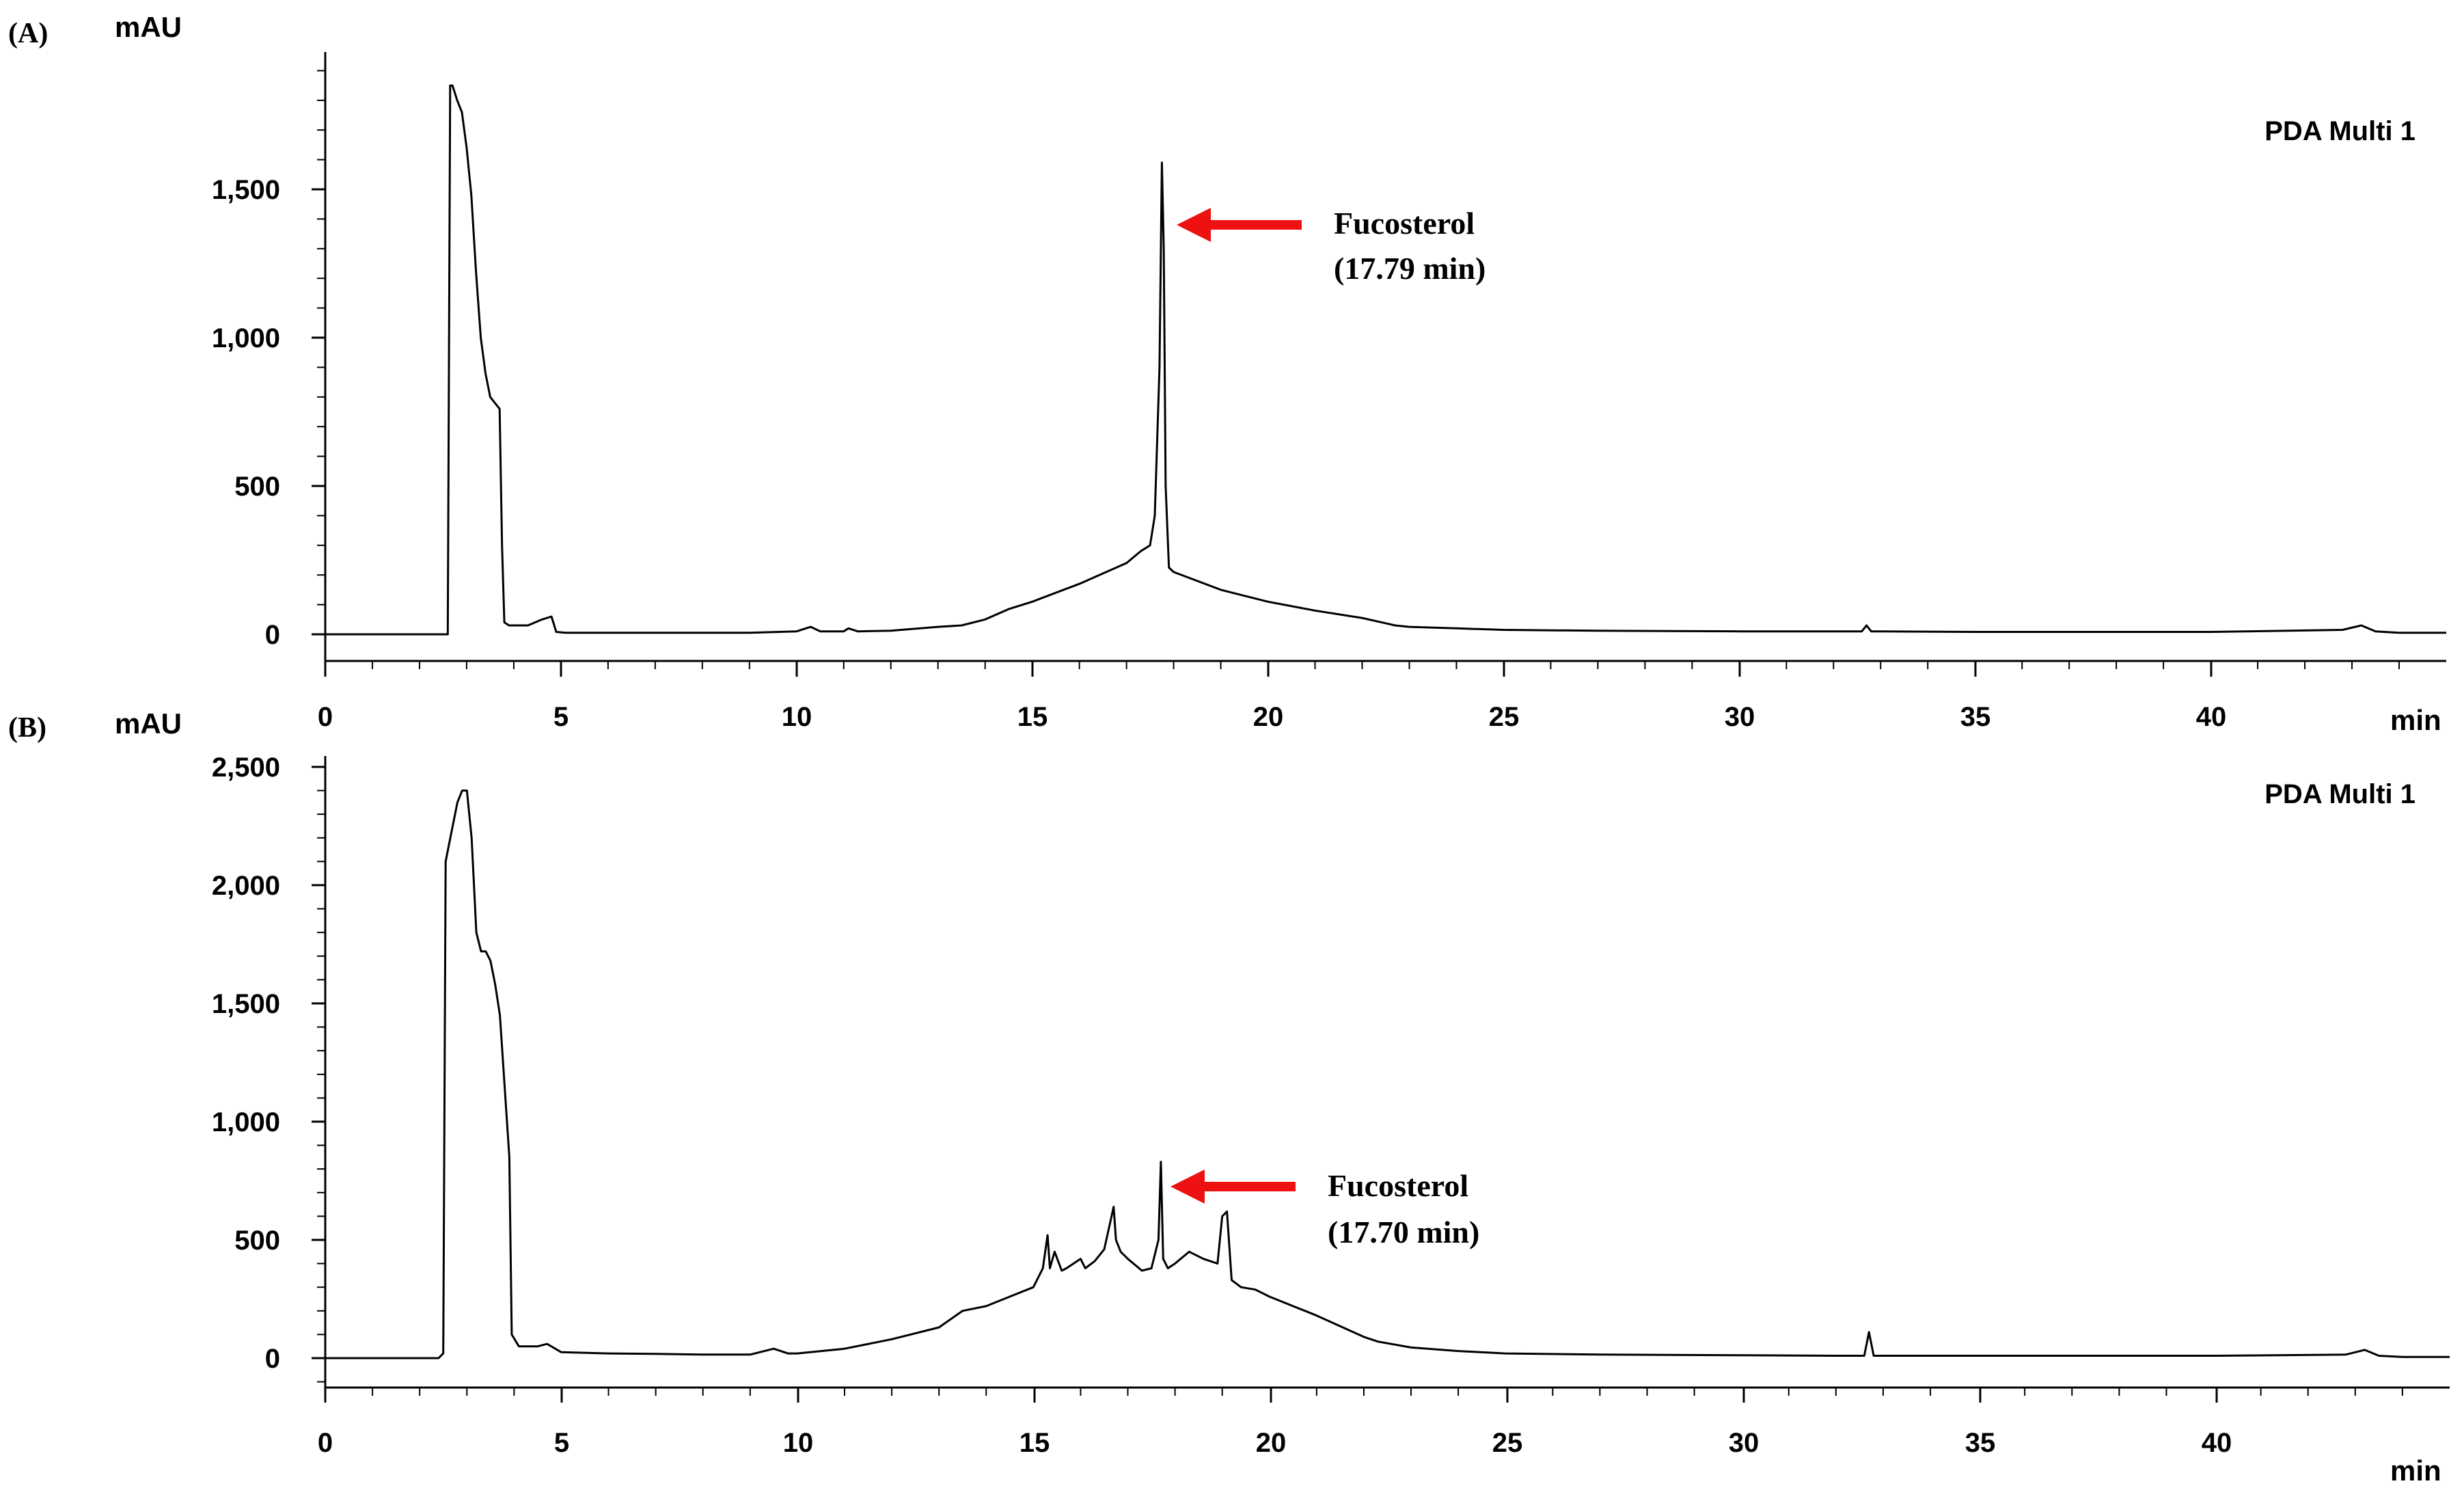 This screenshot has height=1501, width=2464. Describe the element at coordinates (325, 717) in the screenshot. I see `panel-a-xtick-label-0: 0` at that location.